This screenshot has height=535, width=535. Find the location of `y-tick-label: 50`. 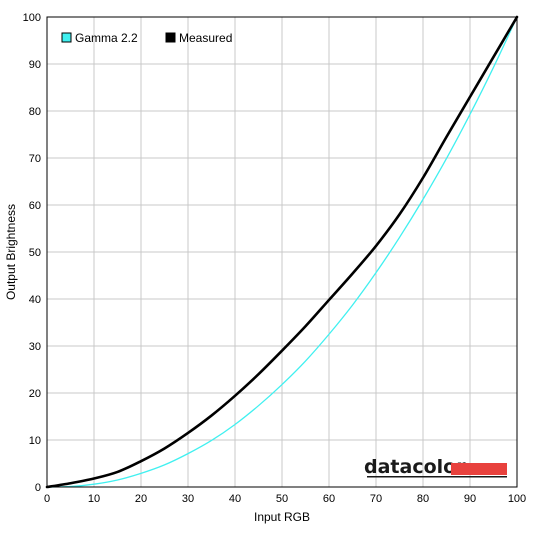

y-tick-label: 50 is located at coordinates (35, 253).